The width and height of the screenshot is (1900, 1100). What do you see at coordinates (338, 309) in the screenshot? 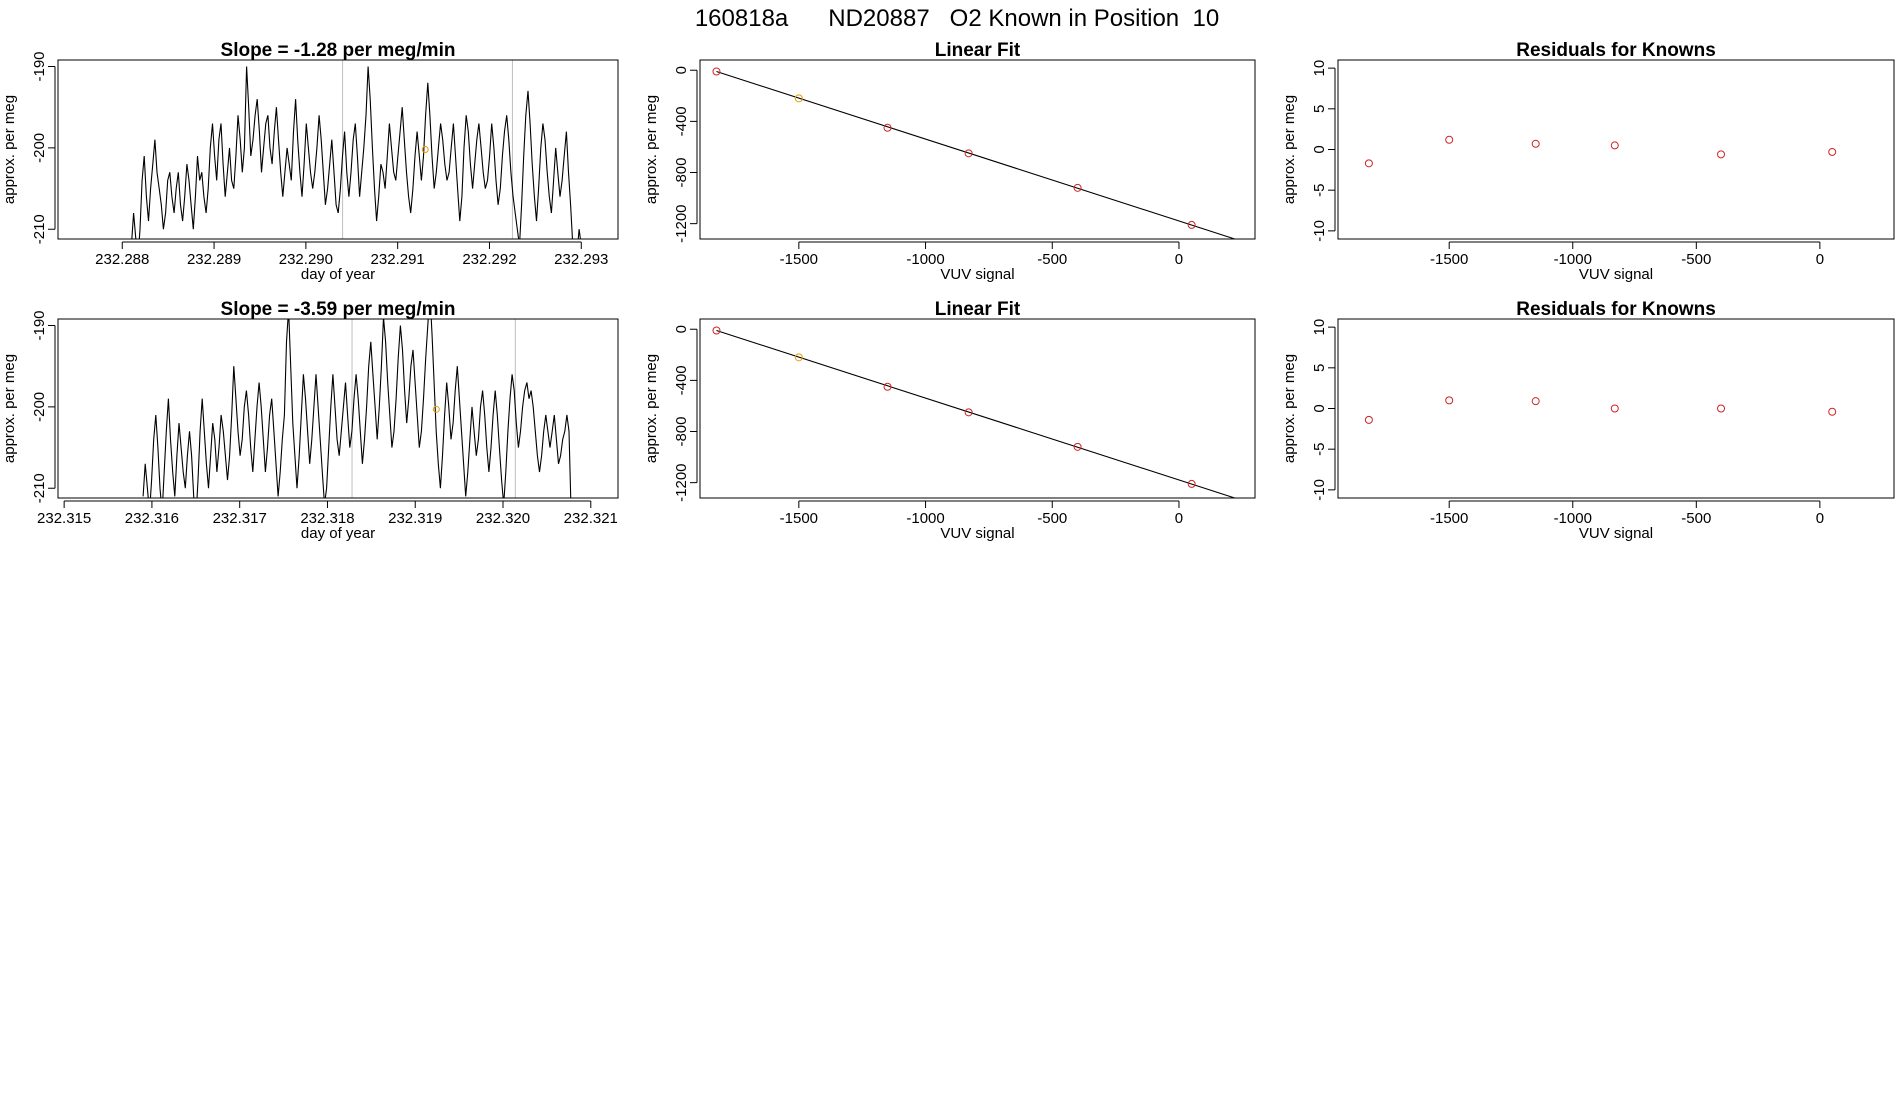
I see `panel-title: Slope = -3.59 per meg/min` at bounding box center [338, 309].